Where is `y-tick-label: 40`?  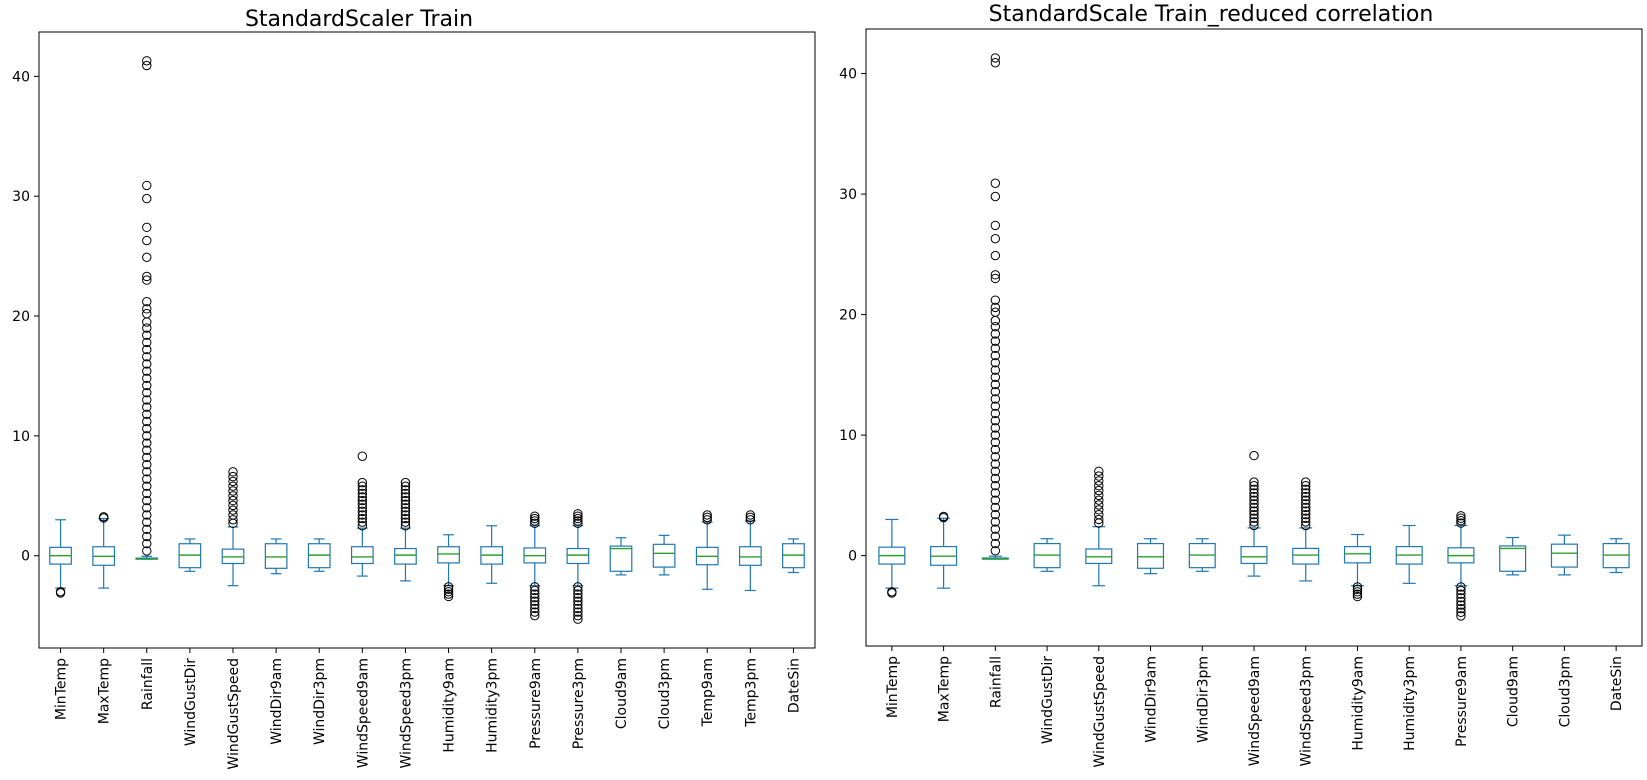
y-tick-label: 40 is located at coordinates (848, 75).